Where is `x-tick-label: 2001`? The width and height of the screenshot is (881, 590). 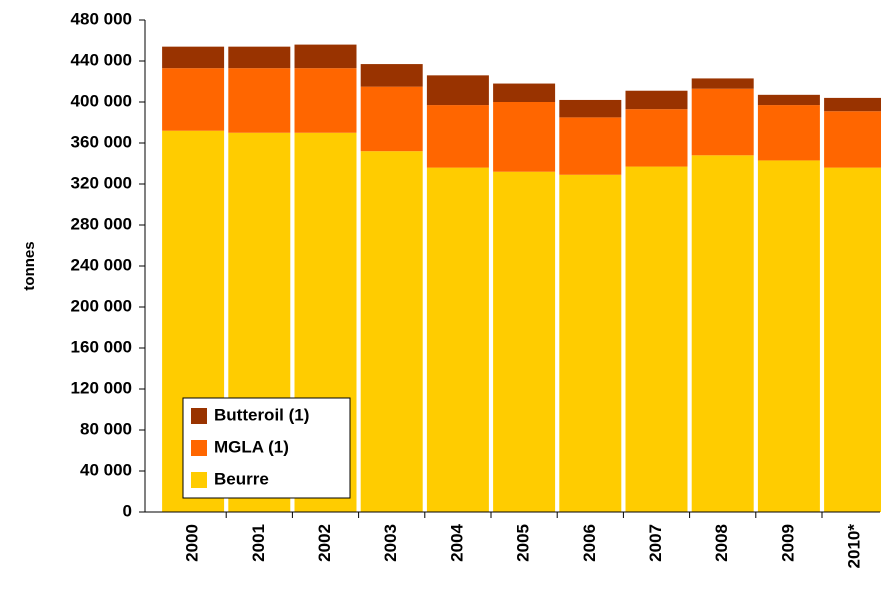 x-tick-label: 2001 is located at coordinates (258, 543).